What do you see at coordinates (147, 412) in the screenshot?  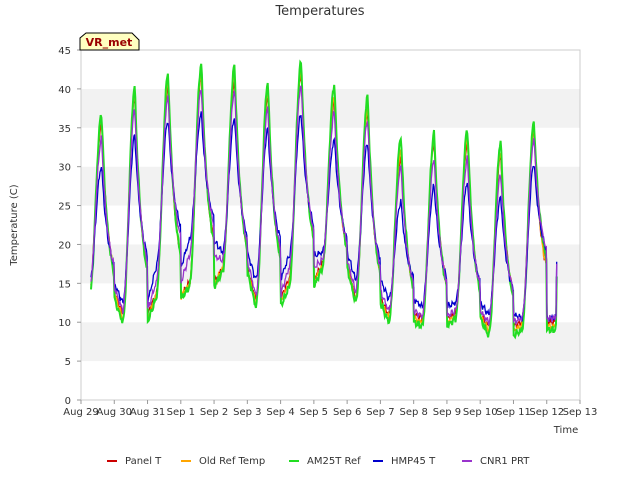 I see `x-tick-label: Aug 31` at bounding box center [147, 412].